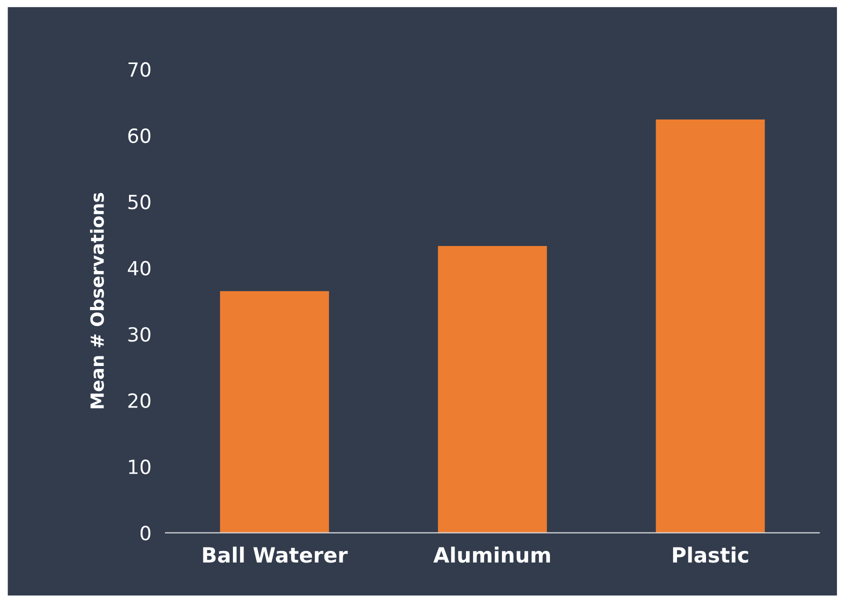 The width and height of the screenshot is (849, 602). I want to click on y-axis-title: Mean # Observations, so click(97, 300).